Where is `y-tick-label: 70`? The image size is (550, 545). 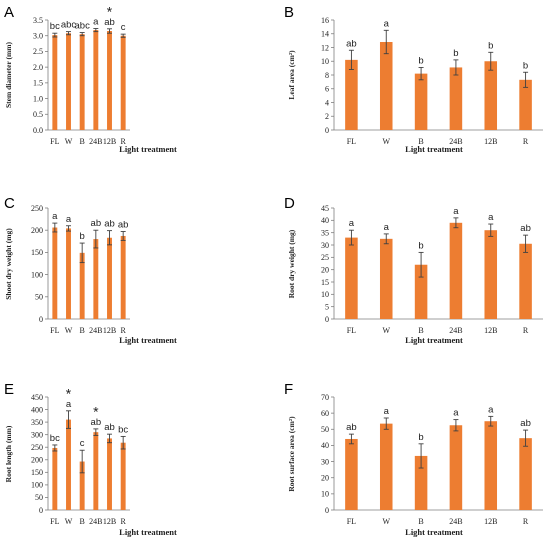
y-tick-label: 70 is located at coordinates (325, 397).